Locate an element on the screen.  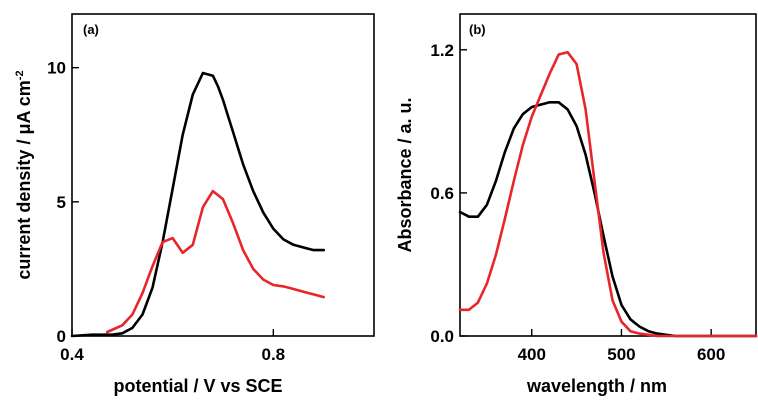
panel-b-ytick-label: 0.0 is located at coordinates (442, 336).